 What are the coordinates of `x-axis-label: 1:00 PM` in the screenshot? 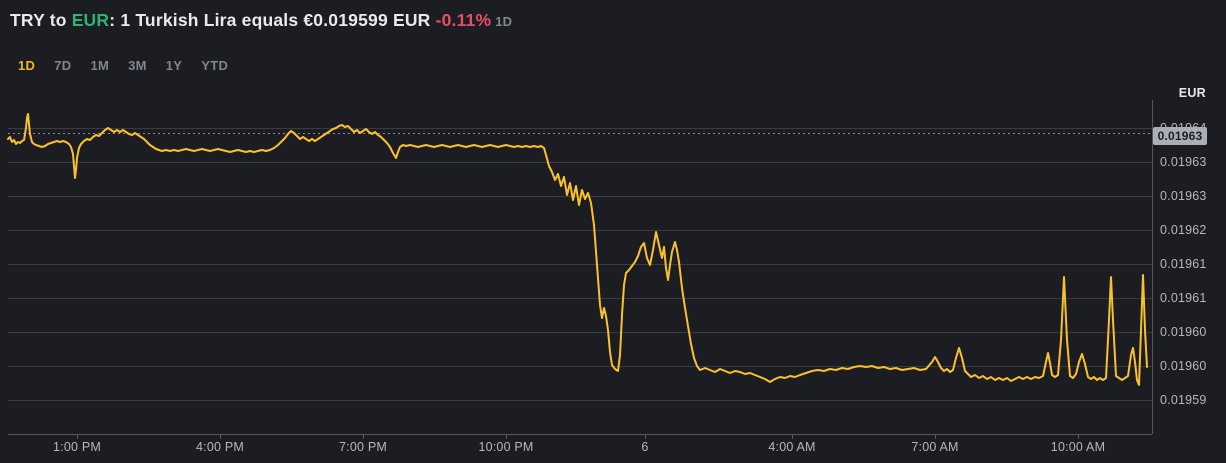 It's located at (77, 447).